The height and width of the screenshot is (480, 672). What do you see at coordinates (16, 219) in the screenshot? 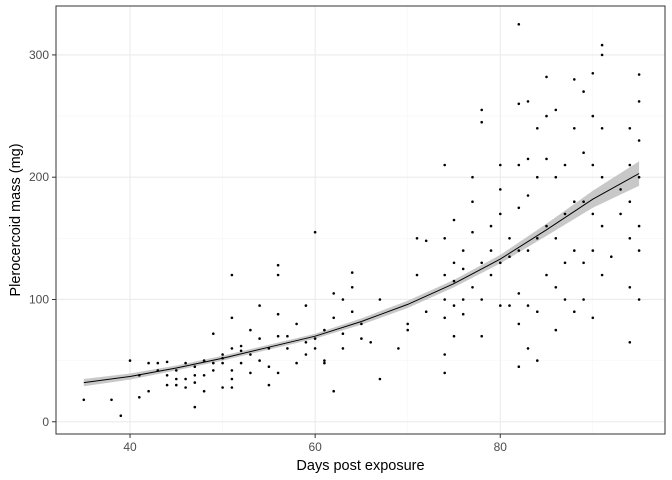
I see `y-axis-title: Plerocercoid mass (mg)` at bounding box center [16, 219].